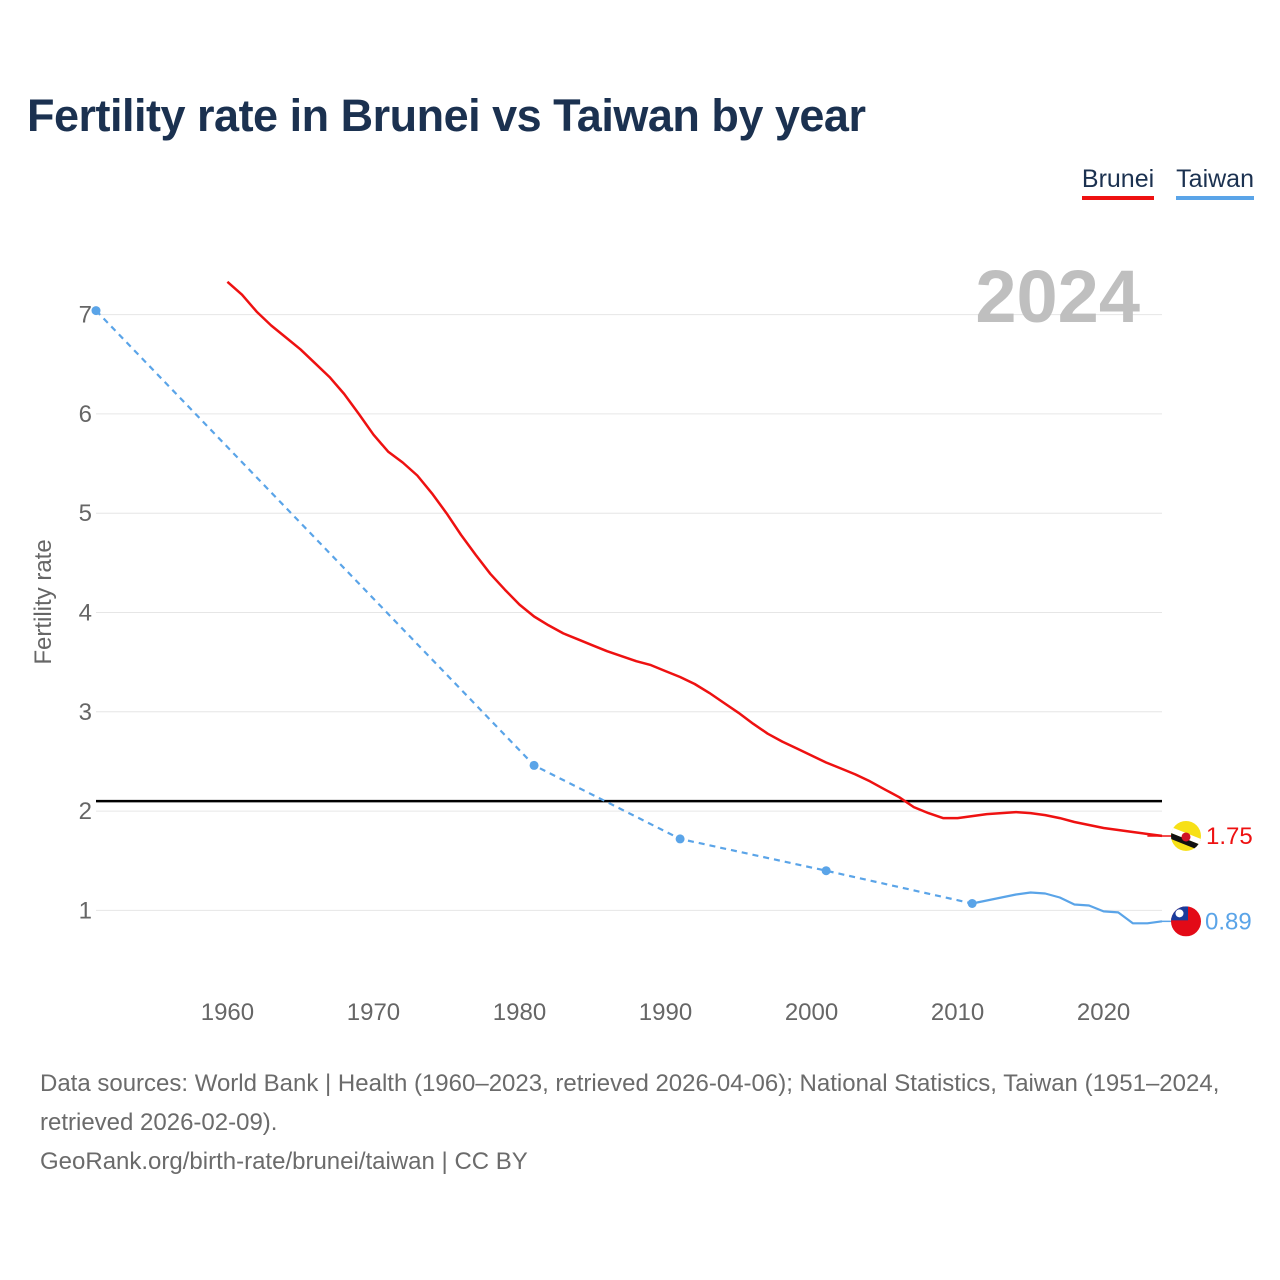  What do you see at coordinates (85, 910) in the screenshot?
I see `y-tick-label-1: 1` at bounding box center [85, 910].